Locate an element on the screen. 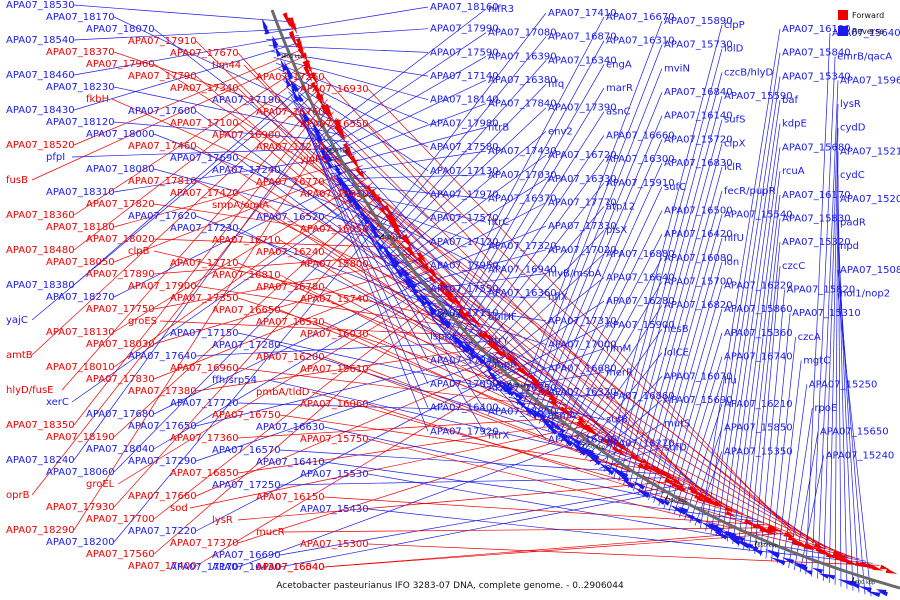  gene-label: APA07_15200 is located at coordinates (870, 199).